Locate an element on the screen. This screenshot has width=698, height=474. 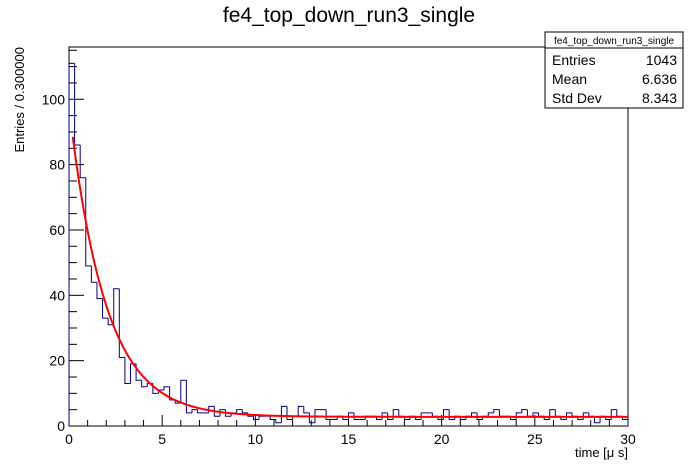
stats-entries-label: Entries is located at coordinates (574, 60).